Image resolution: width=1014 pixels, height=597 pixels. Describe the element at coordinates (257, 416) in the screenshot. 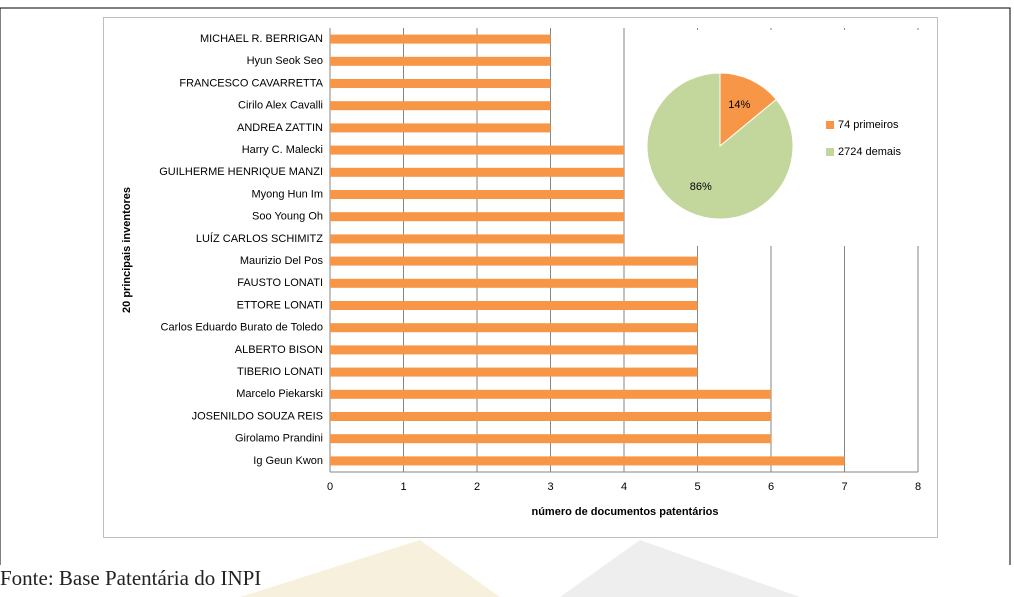

I see `y-tick-label: JOSENILDO SOUZA REIS` at that location.